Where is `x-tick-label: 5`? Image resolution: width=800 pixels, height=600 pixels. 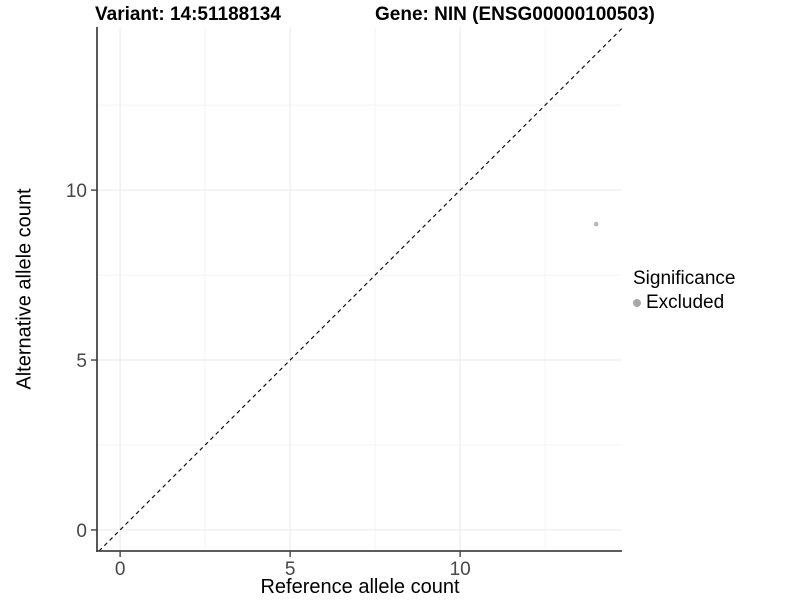 x-tick-label: 5 is located at coordinates (290, 569).